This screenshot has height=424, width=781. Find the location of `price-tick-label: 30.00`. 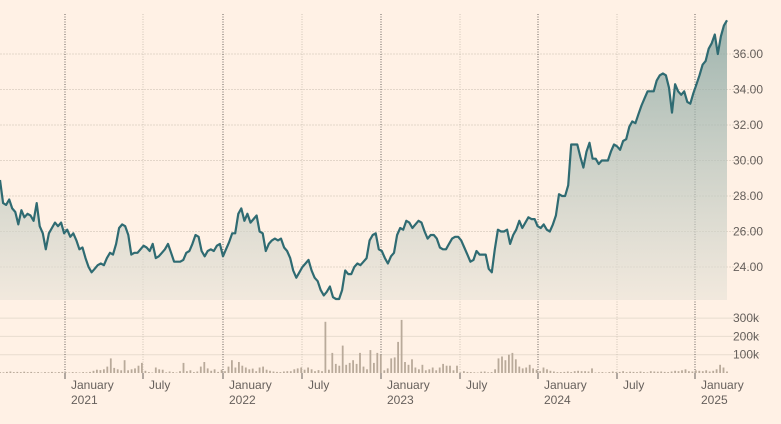

price-tick-label: 30.00 is located at coordinates (748, 161).